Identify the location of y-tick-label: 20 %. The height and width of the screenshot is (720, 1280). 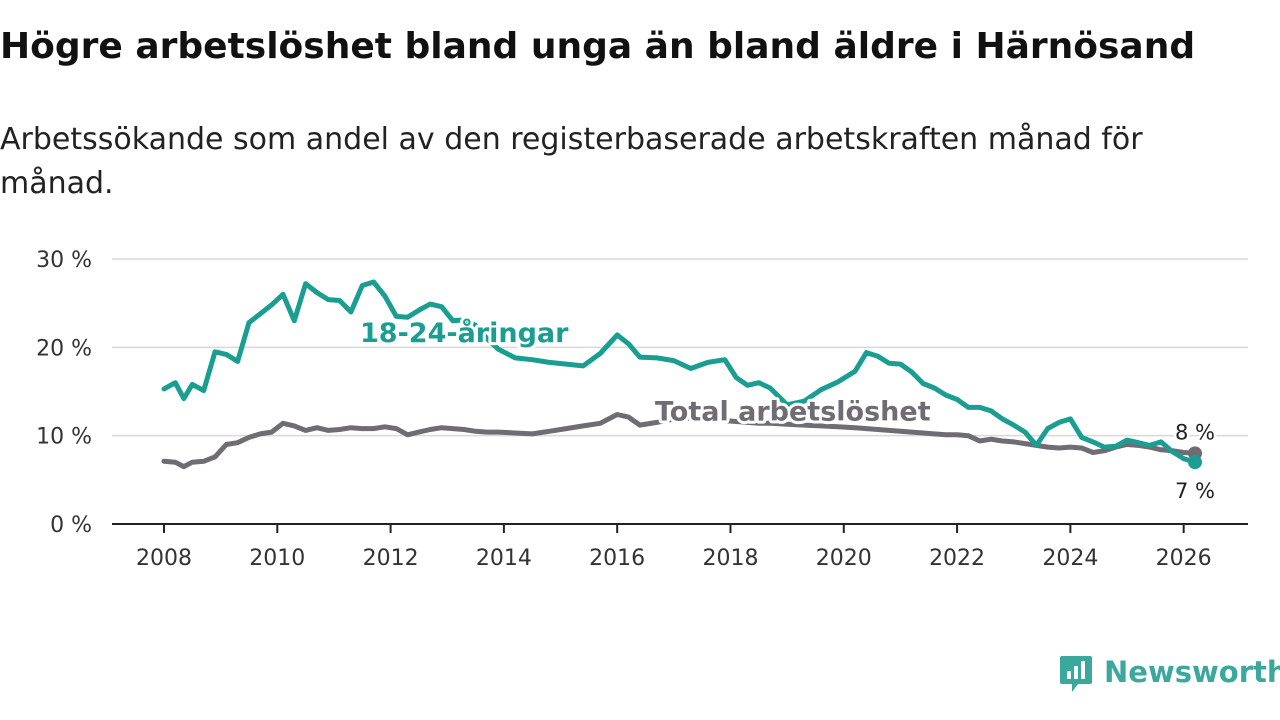
(64, 348).